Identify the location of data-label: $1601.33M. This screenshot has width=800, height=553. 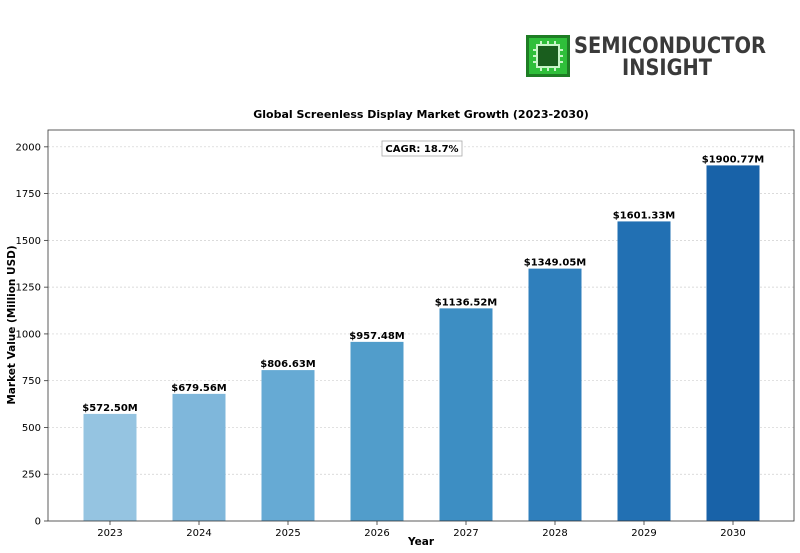
(644, 215).